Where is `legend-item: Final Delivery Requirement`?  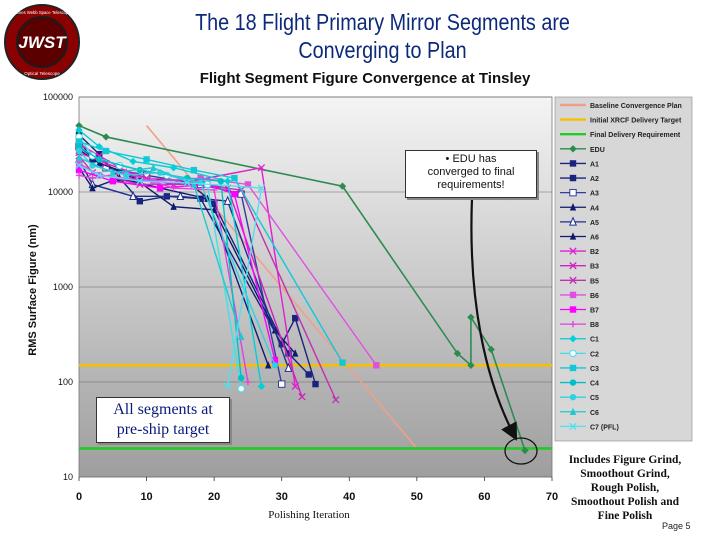
legend-item: Final Delivery Requirement is located at coordinates (620, 135).